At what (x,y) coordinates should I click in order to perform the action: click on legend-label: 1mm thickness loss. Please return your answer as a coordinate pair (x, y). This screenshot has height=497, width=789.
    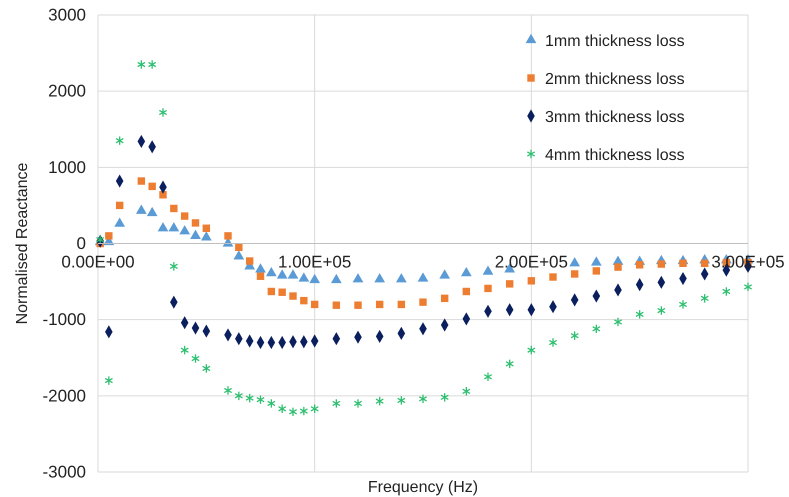
    Looking at the image, I should click on (615, 41).